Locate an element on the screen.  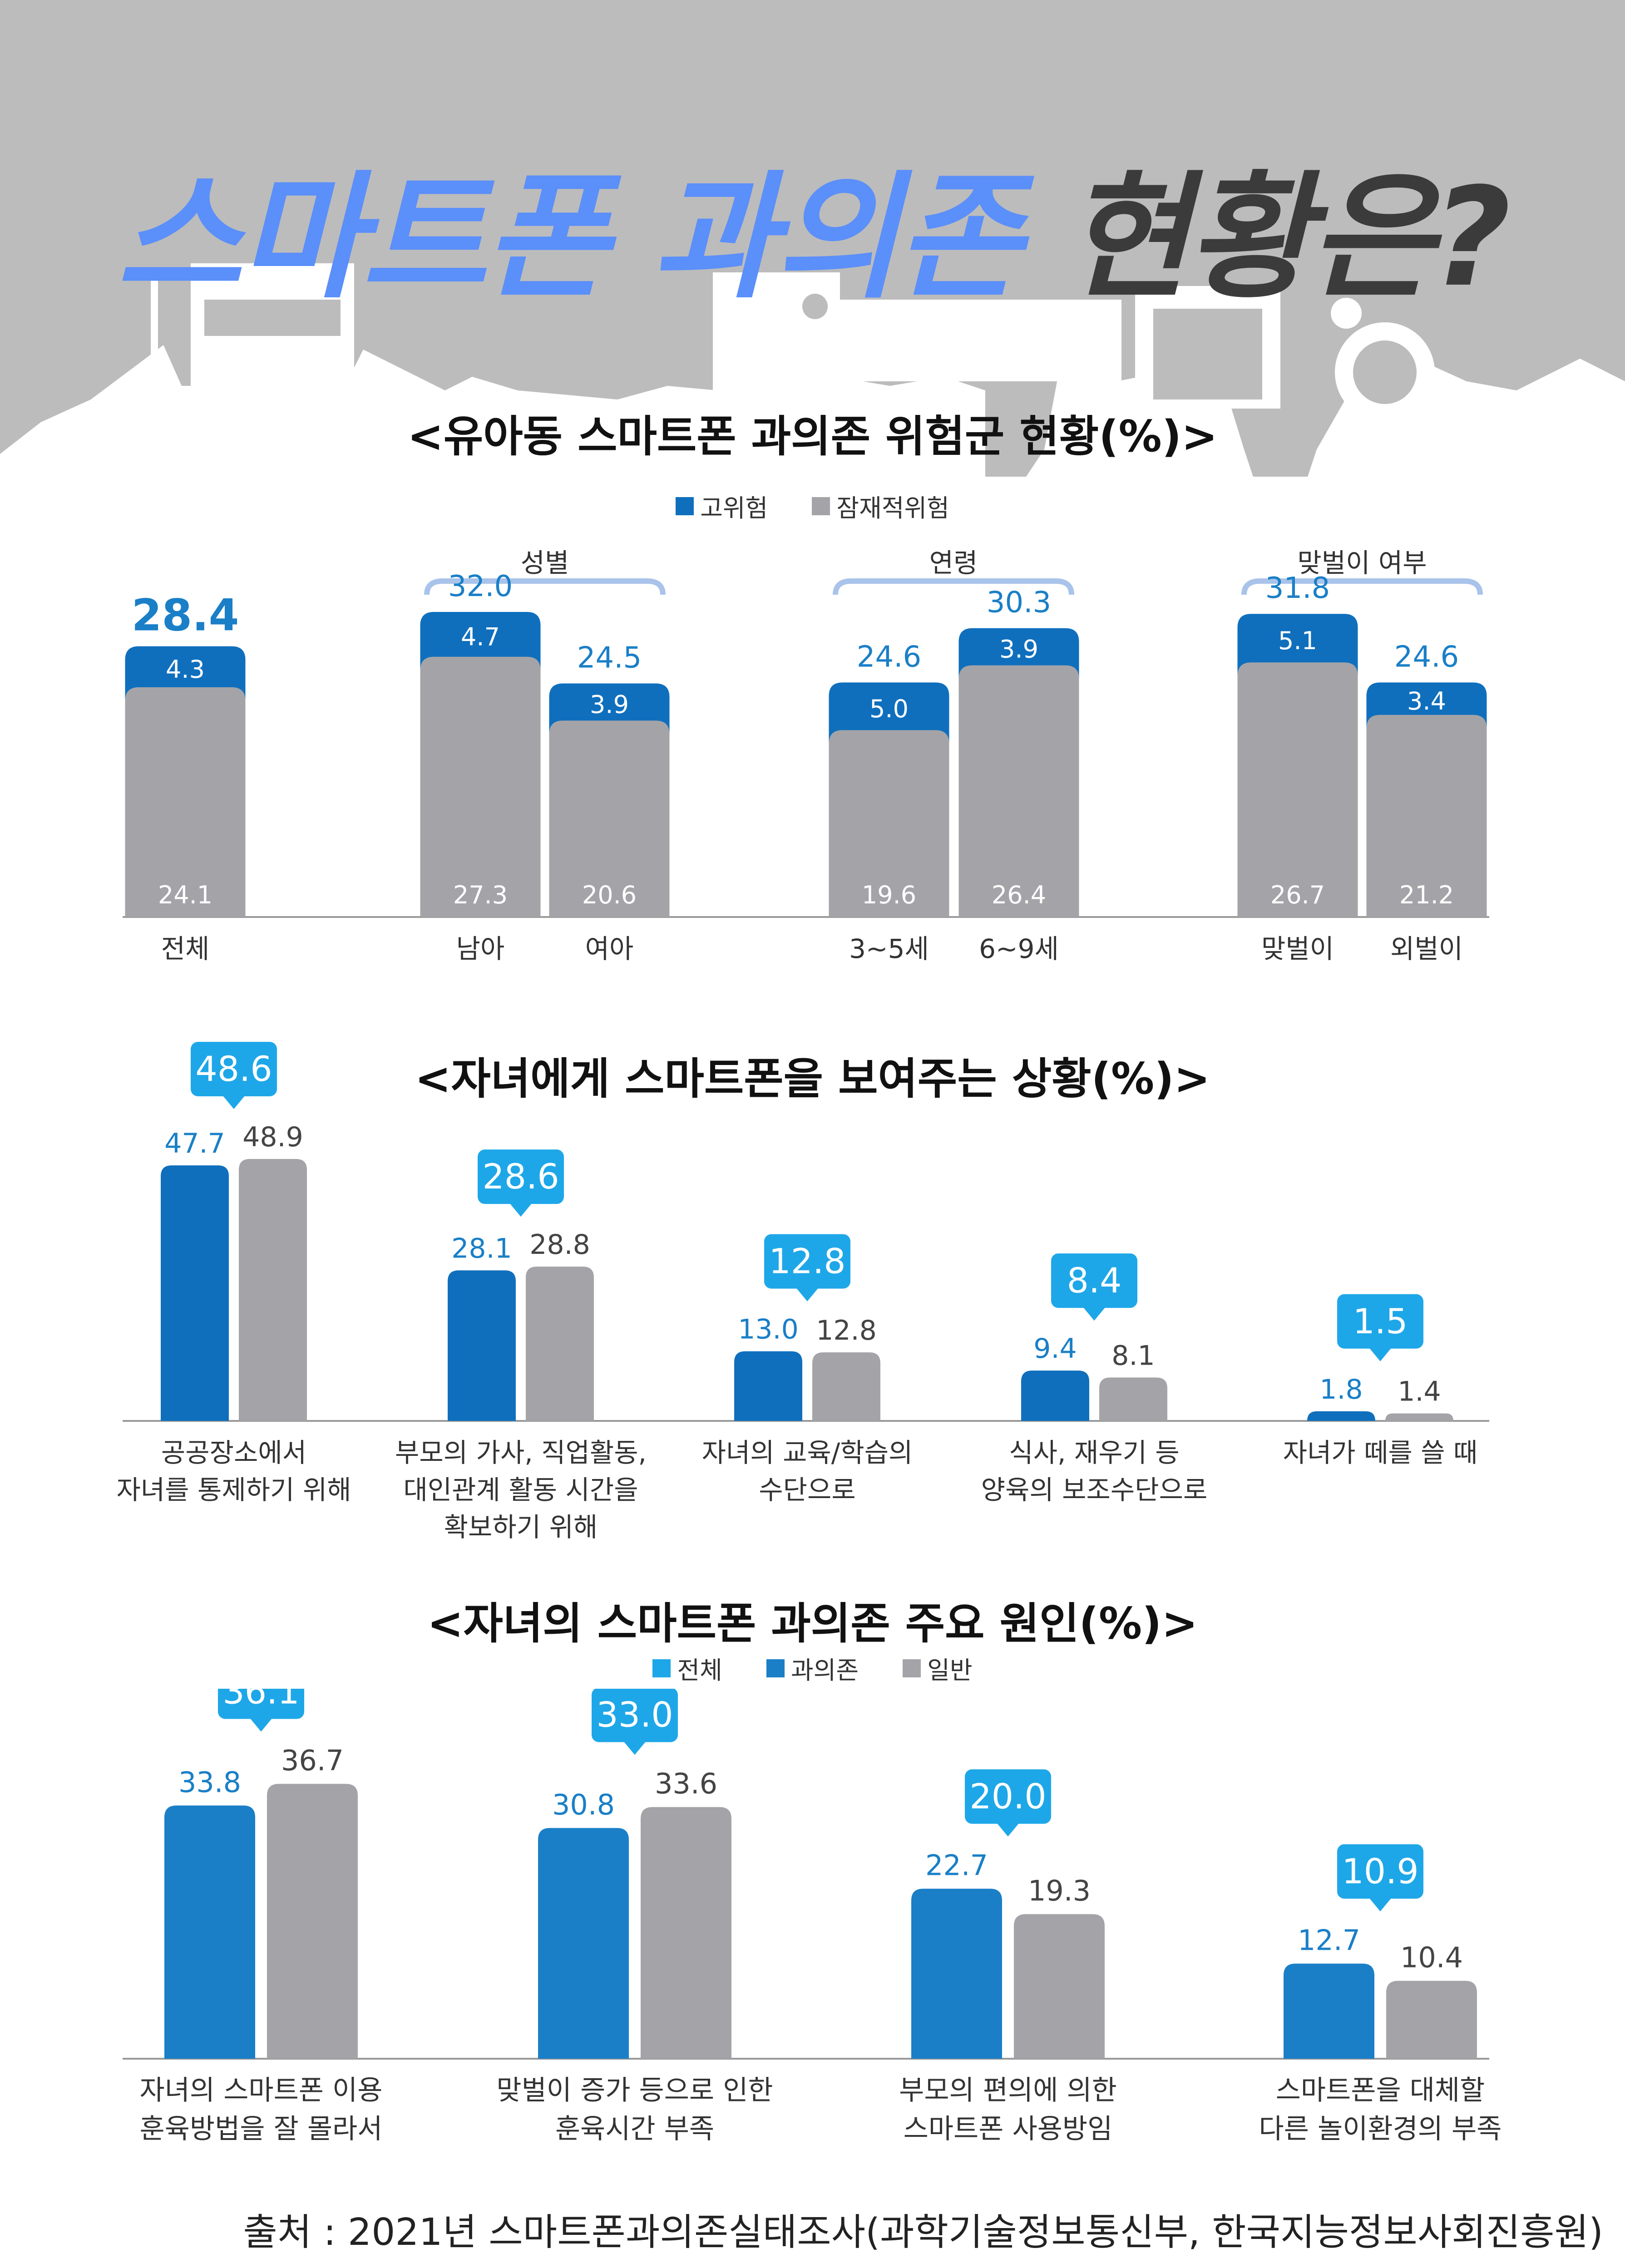
chart2-category-label: 공공장소에서 is located at coordinates (233, 1452).